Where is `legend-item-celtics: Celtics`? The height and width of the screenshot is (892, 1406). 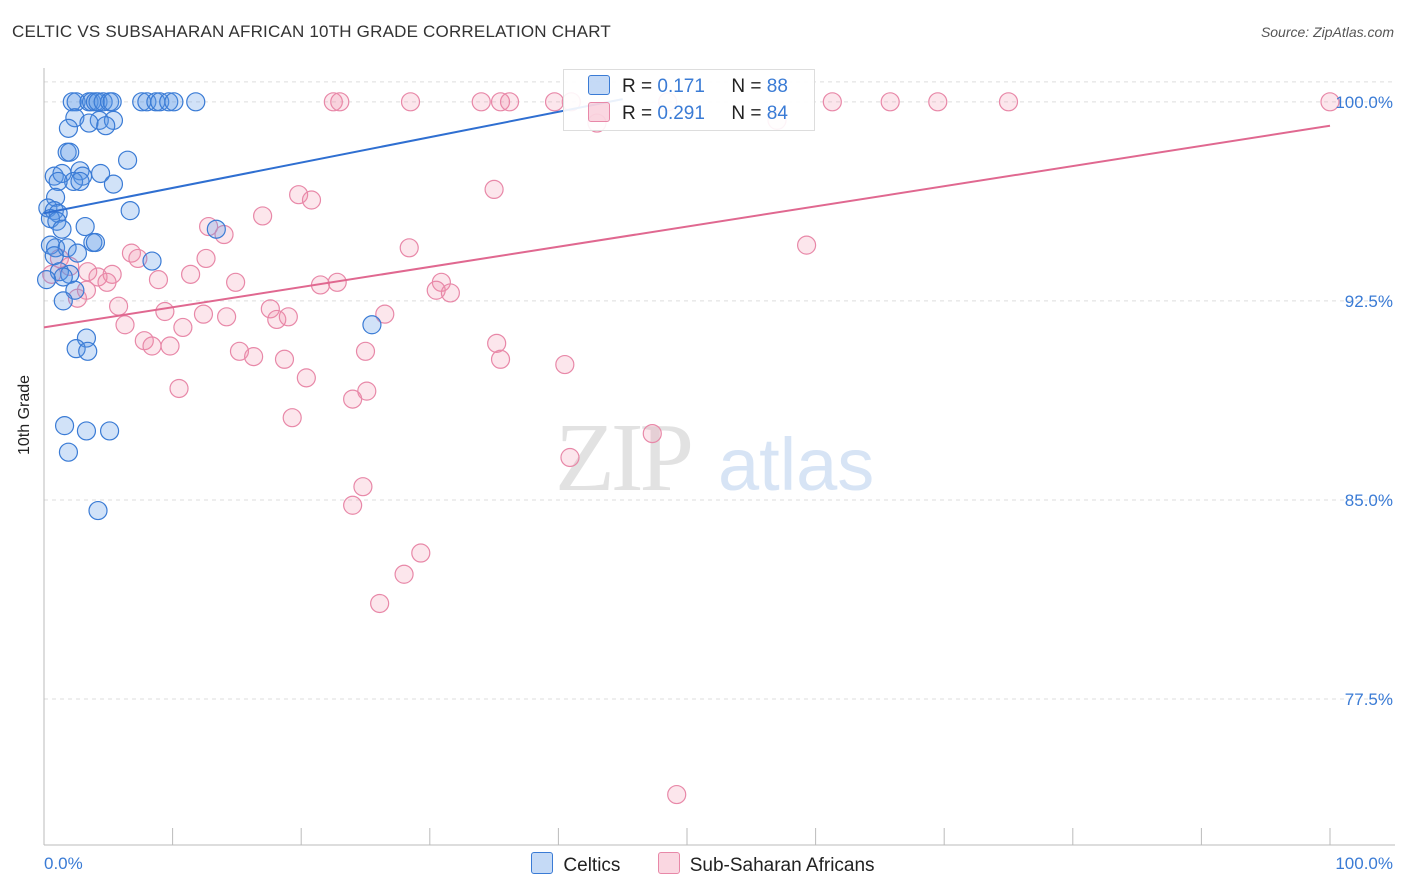
legend-item-celtics: Celtics is located at coordinates (575, 864).